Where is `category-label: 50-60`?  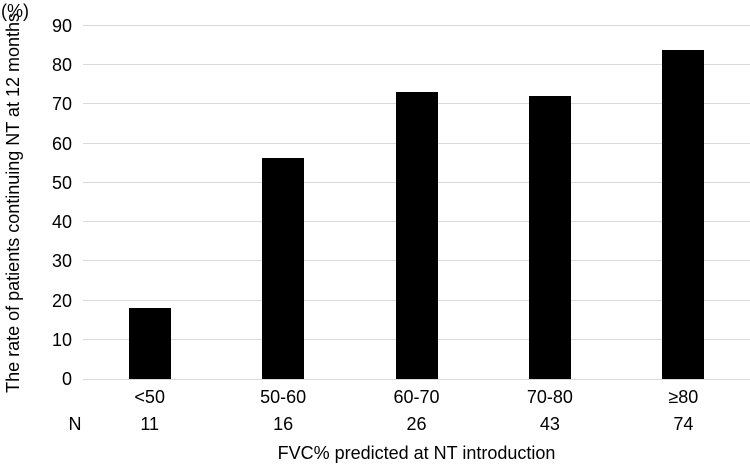 category-label: 50-60 is located at coordinates (283, 397).